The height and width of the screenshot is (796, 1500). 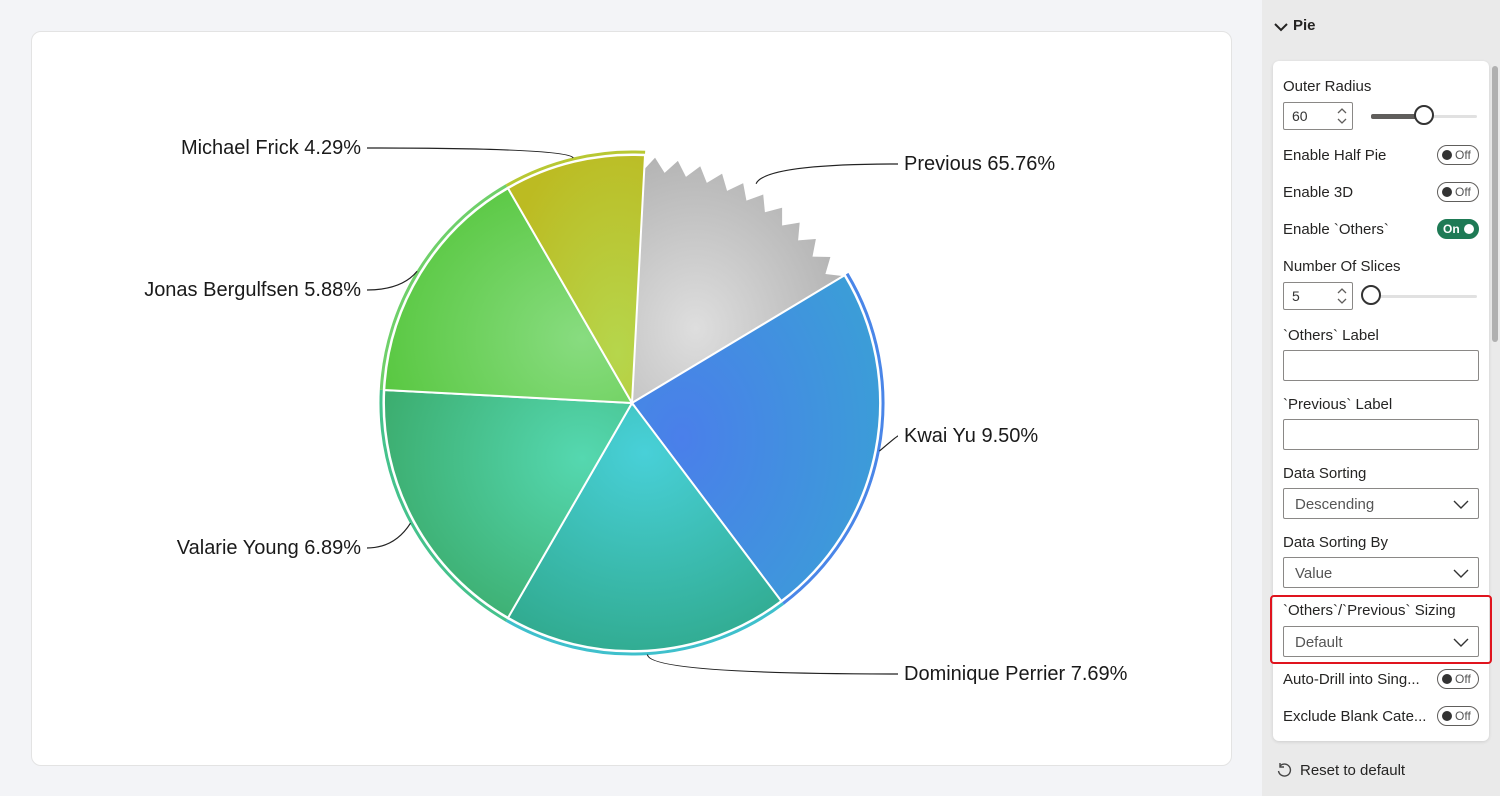 I want to click on exclude-blank-toggle: Off, so click(x=1458, y=716).